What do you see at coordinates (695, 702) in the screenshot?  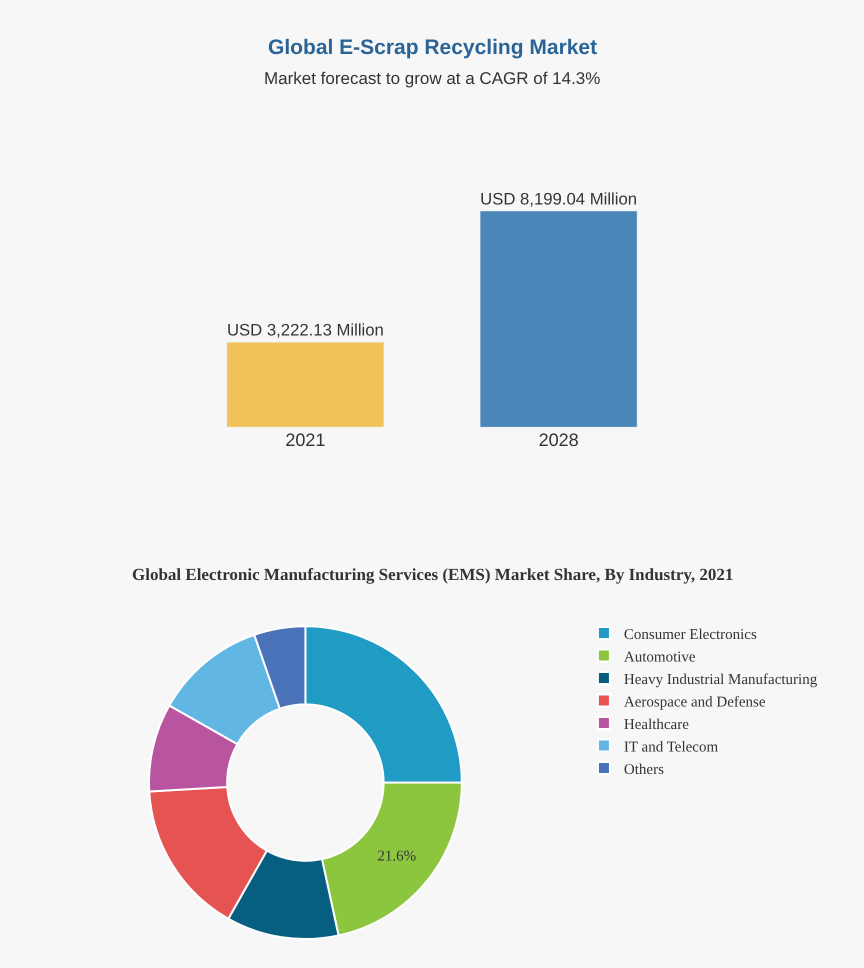 I see `legend-label: Aerospace and Defense` at bounding box center [695, 702].